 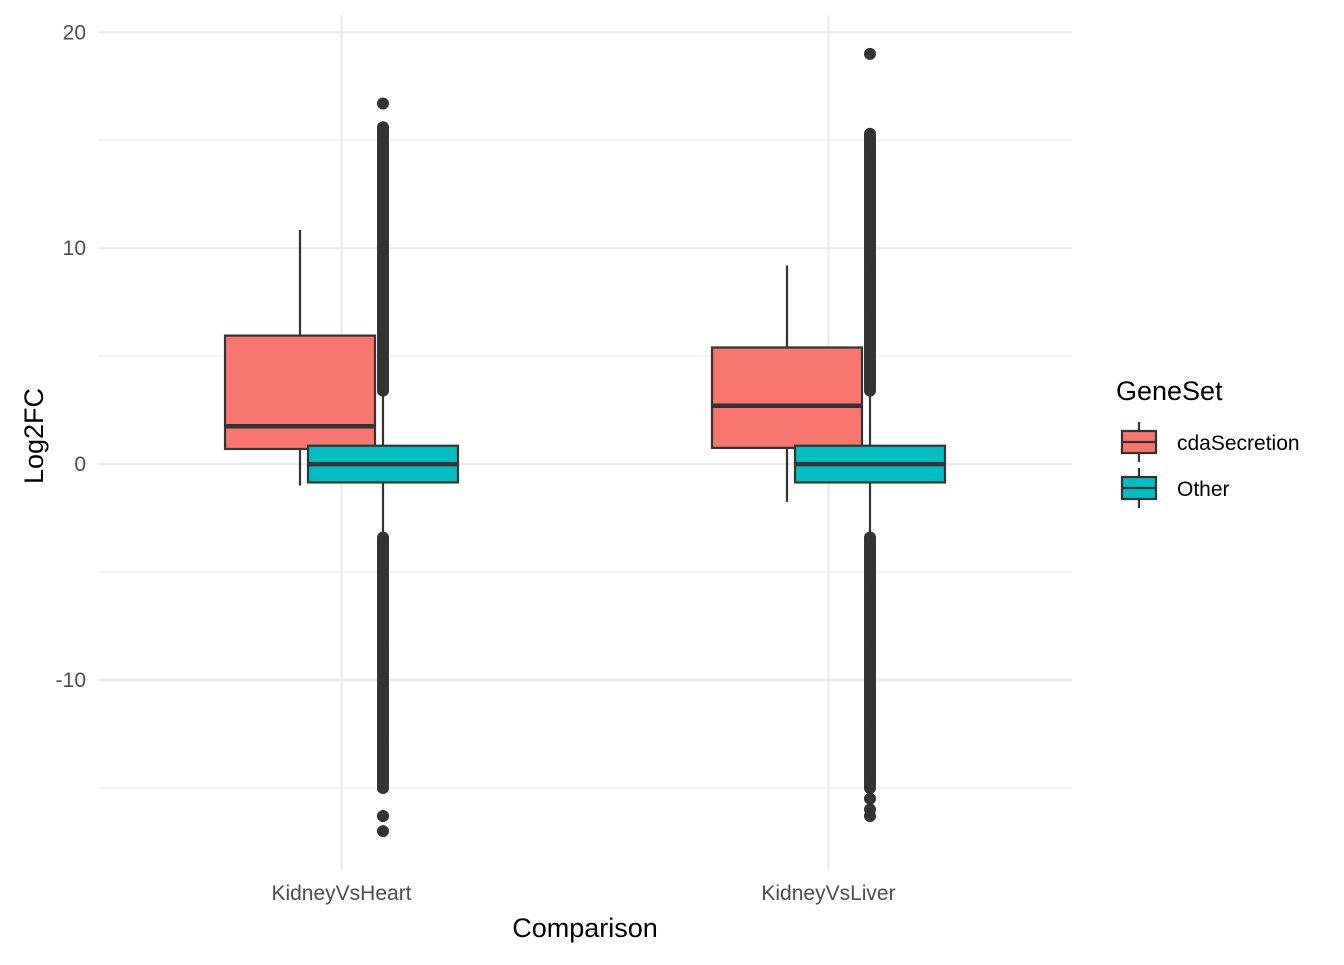 What do you see at coordinates (383, 467) in the screenshot?
I see `box-Other-KidneyVsHeart` at bounding box center [383, 467].